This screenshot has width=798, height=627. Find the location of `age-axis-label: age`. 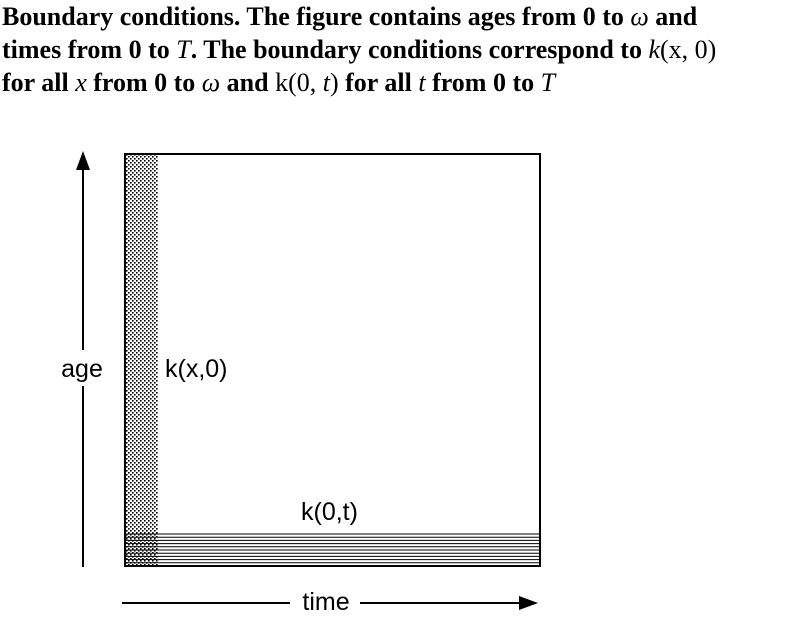

age-axis-label: age is located at coordinates (82, 369).